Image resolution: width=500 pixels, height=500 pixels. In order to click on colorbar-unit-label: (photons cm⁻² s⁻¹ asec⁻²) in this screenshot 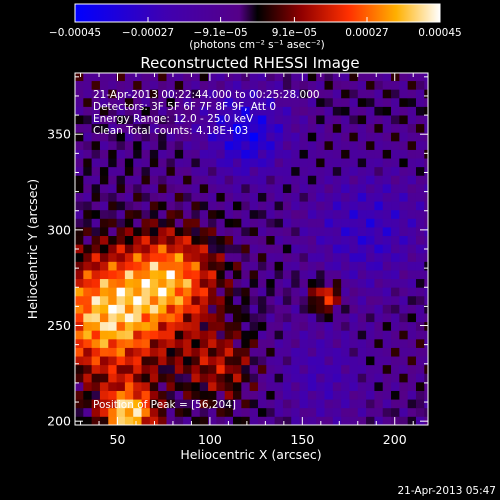, I will do `click(256, 45)`.